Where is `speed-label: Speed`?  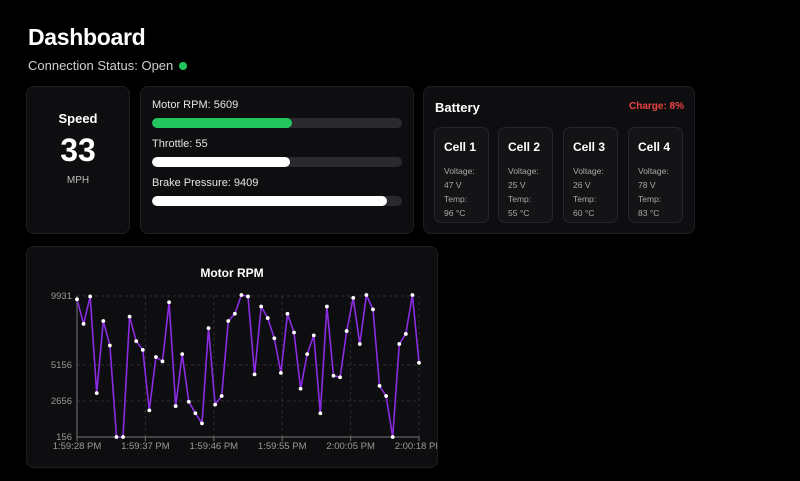
speed-label: Speed is located at coordinates (78, 118).